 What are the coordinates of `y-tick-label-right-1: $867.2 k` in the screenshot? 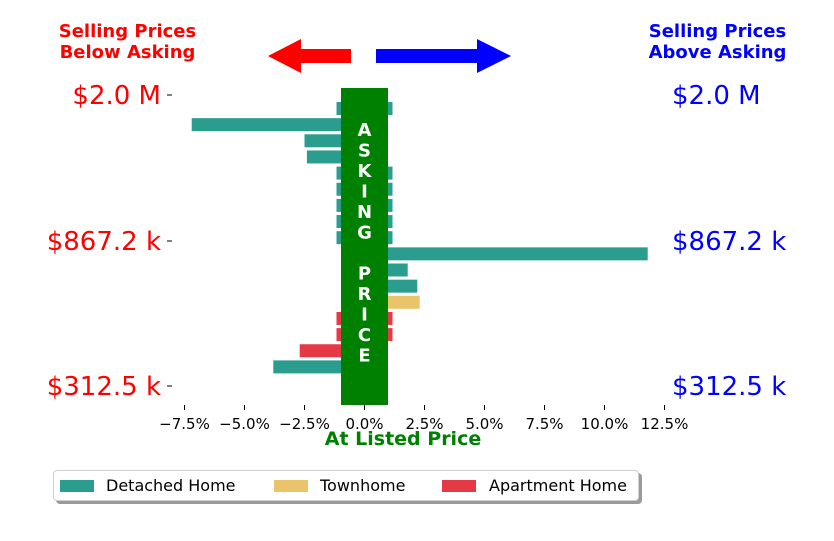 It's located at (729, 242).